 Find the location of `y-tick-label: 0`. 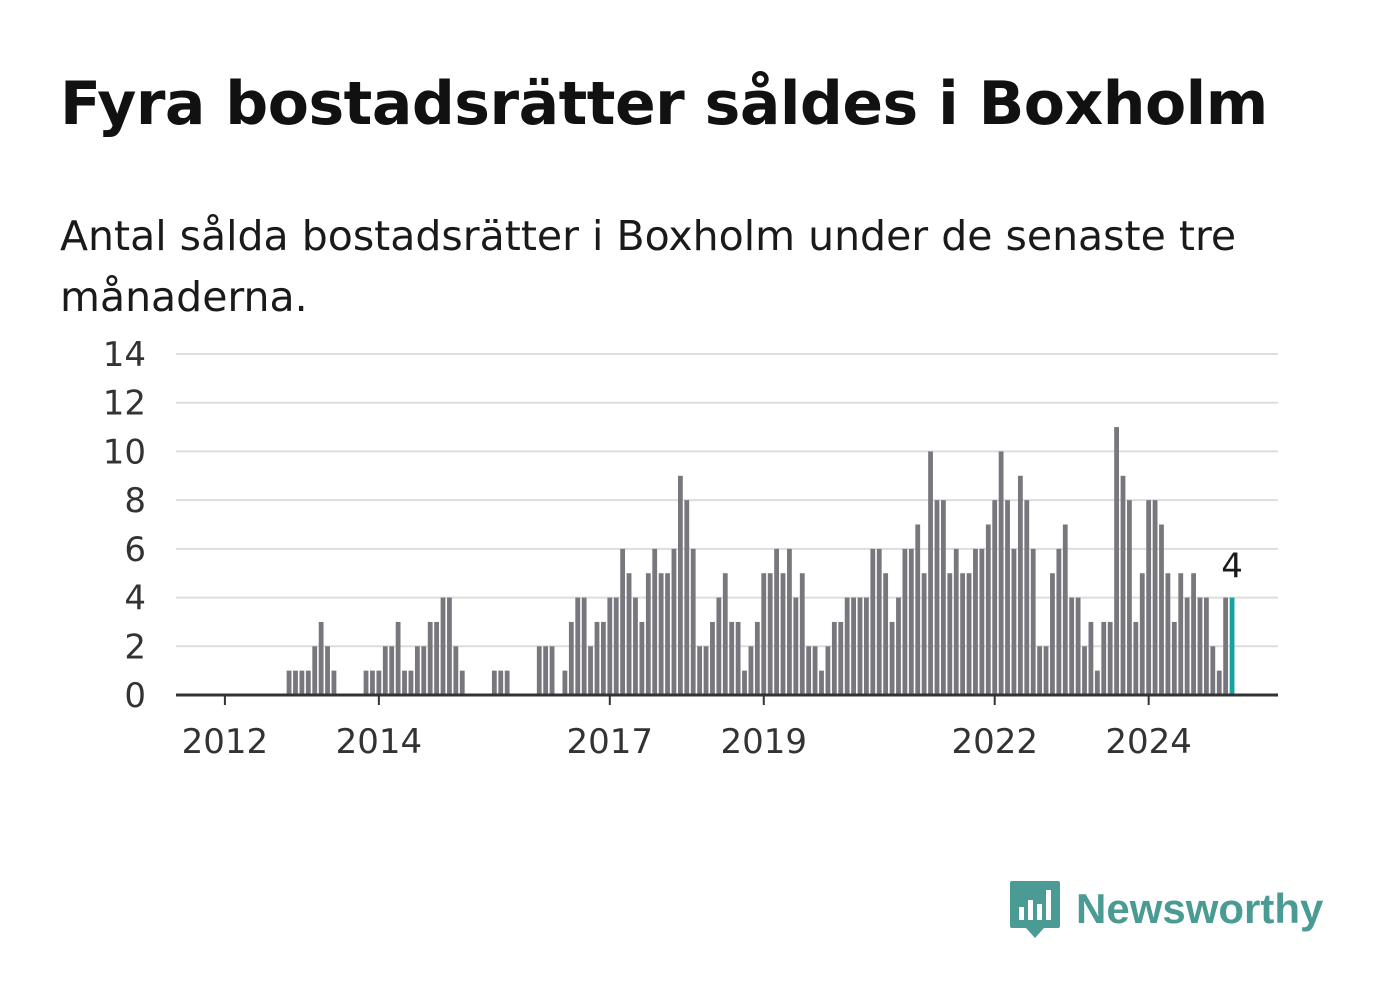

y-tick-label: 0 is located at coordinates (135, 696).